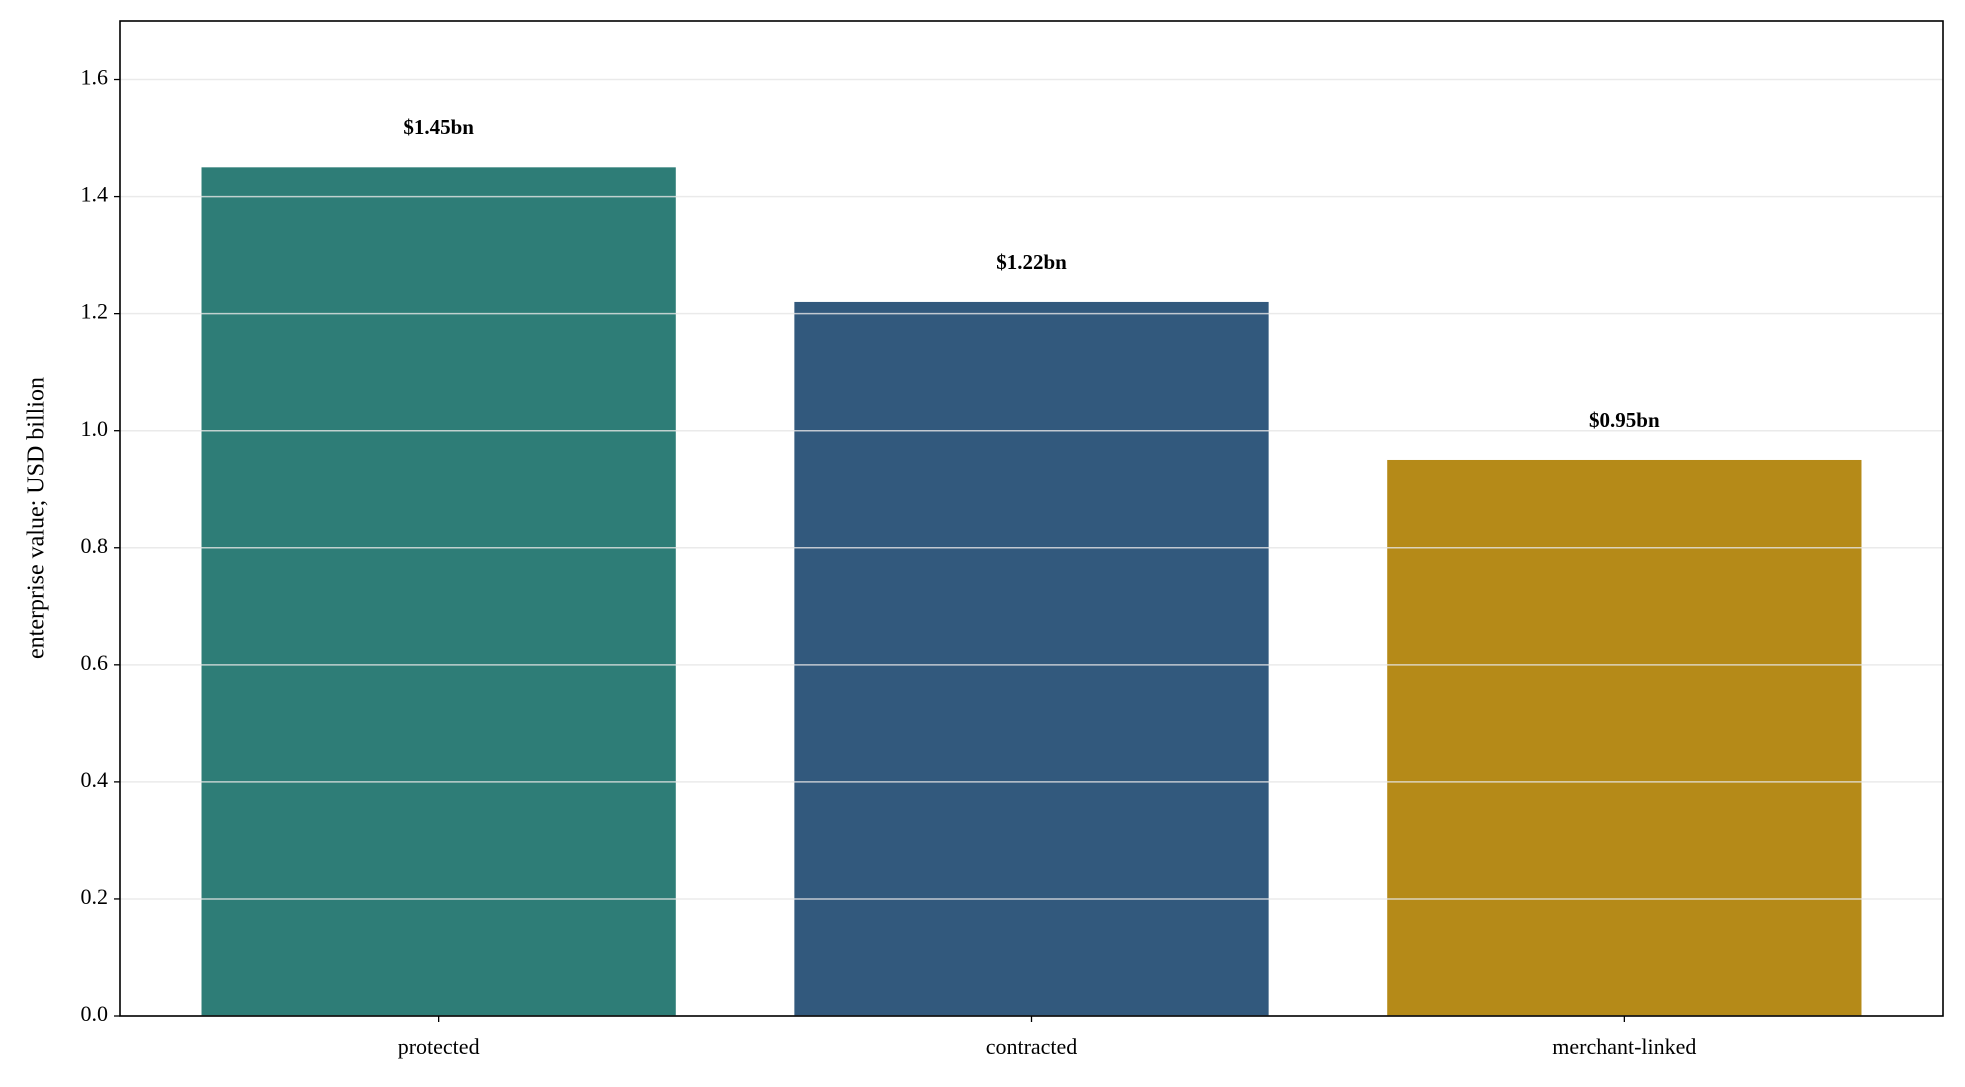  I want to click on y-tick-label: 1.2, so click(95, 311).